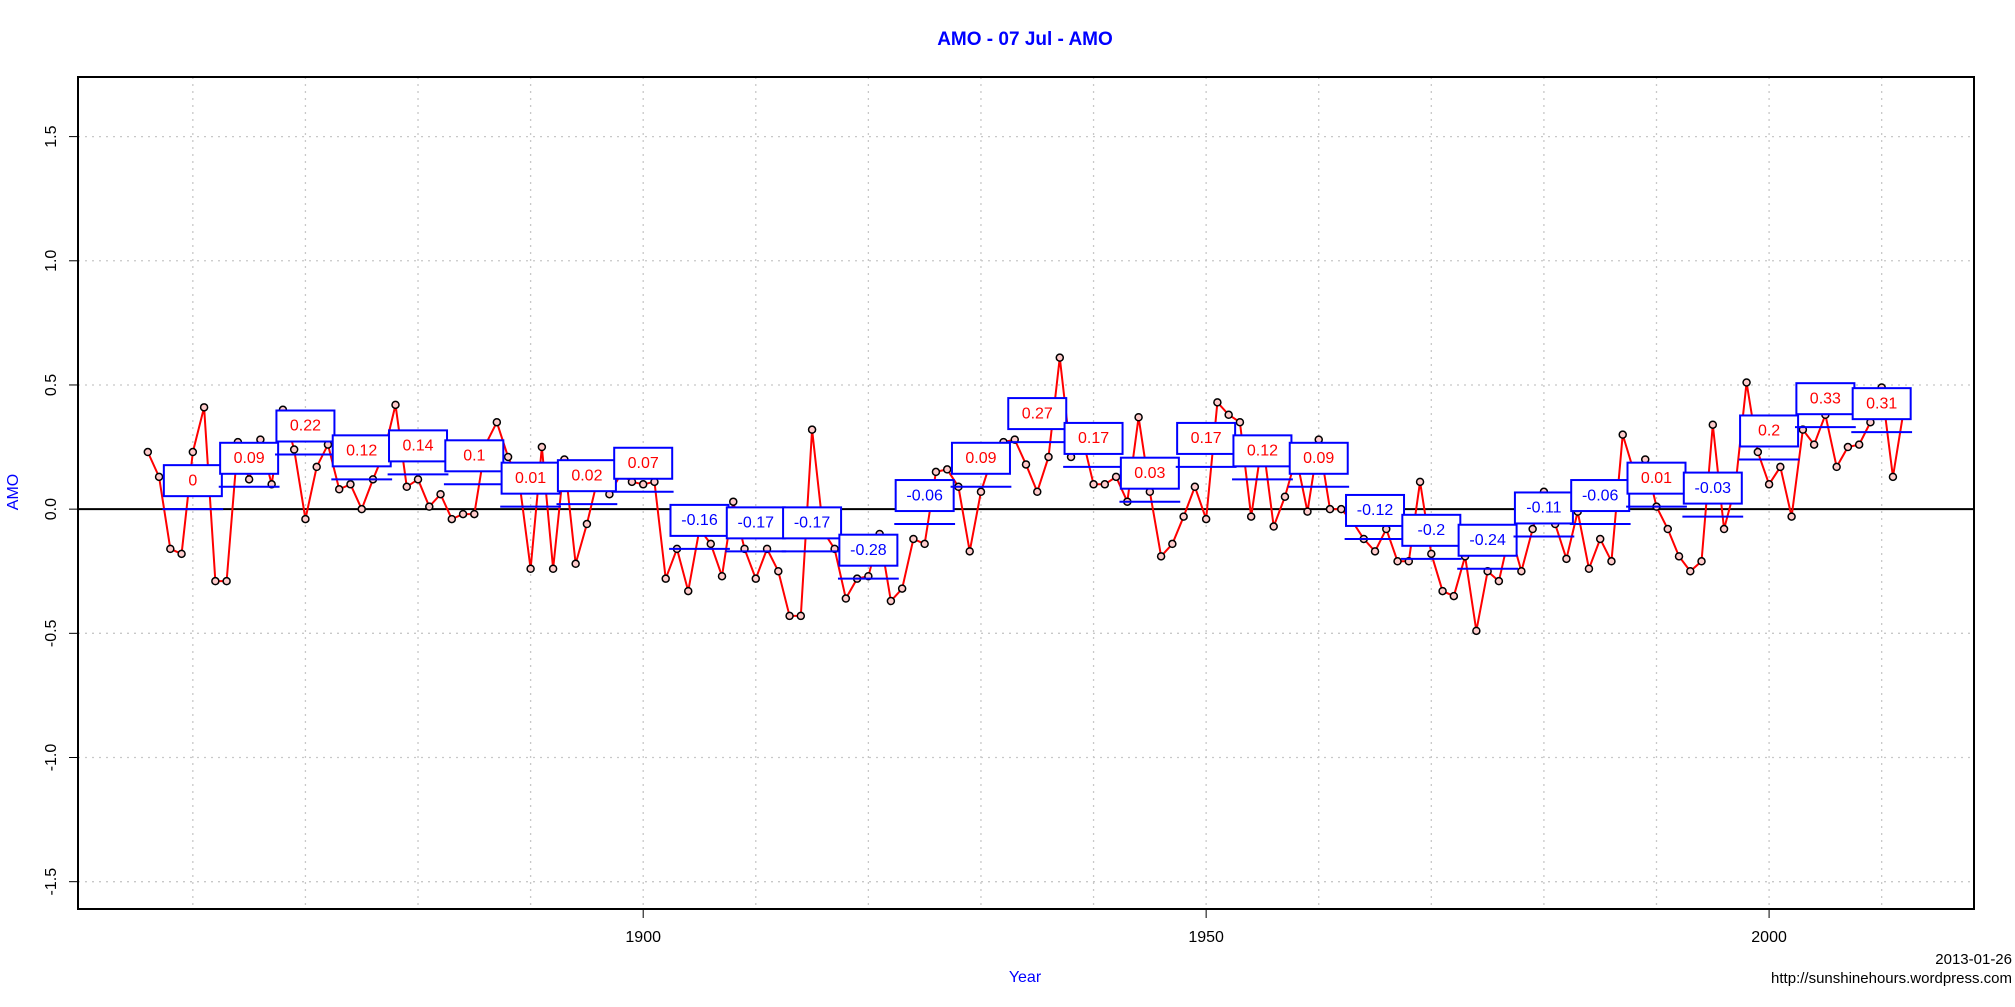  What do you see at coordinates (1881, 404) in the screenshot?
I see `mean-label-box: 0.31` at bounding box center [1881, 404].